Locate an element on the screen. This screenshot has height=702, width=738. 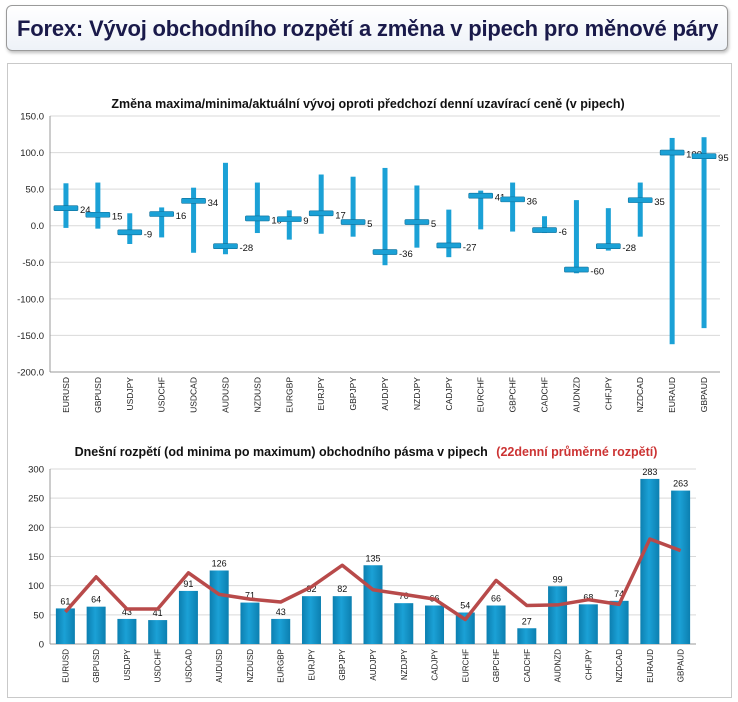
y-tick-label: 300 is located at coordinates (36, 470).